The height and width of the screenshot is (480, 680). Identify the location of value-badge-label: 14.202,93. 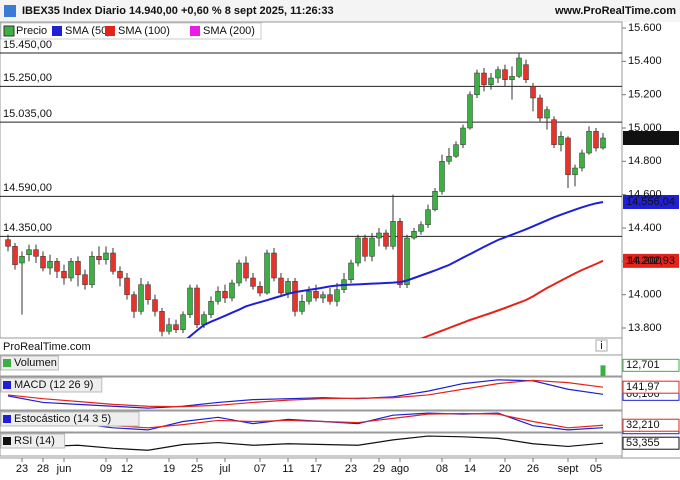
(650, 261).